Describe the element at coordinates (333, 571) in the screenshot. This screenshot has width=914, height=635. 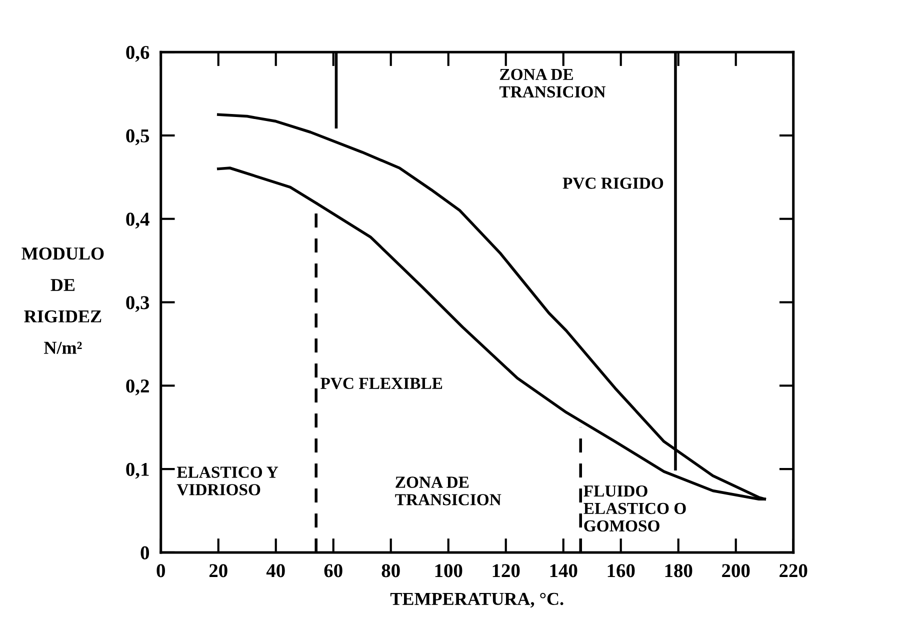
I see `x-tick-label: 60` at that location.